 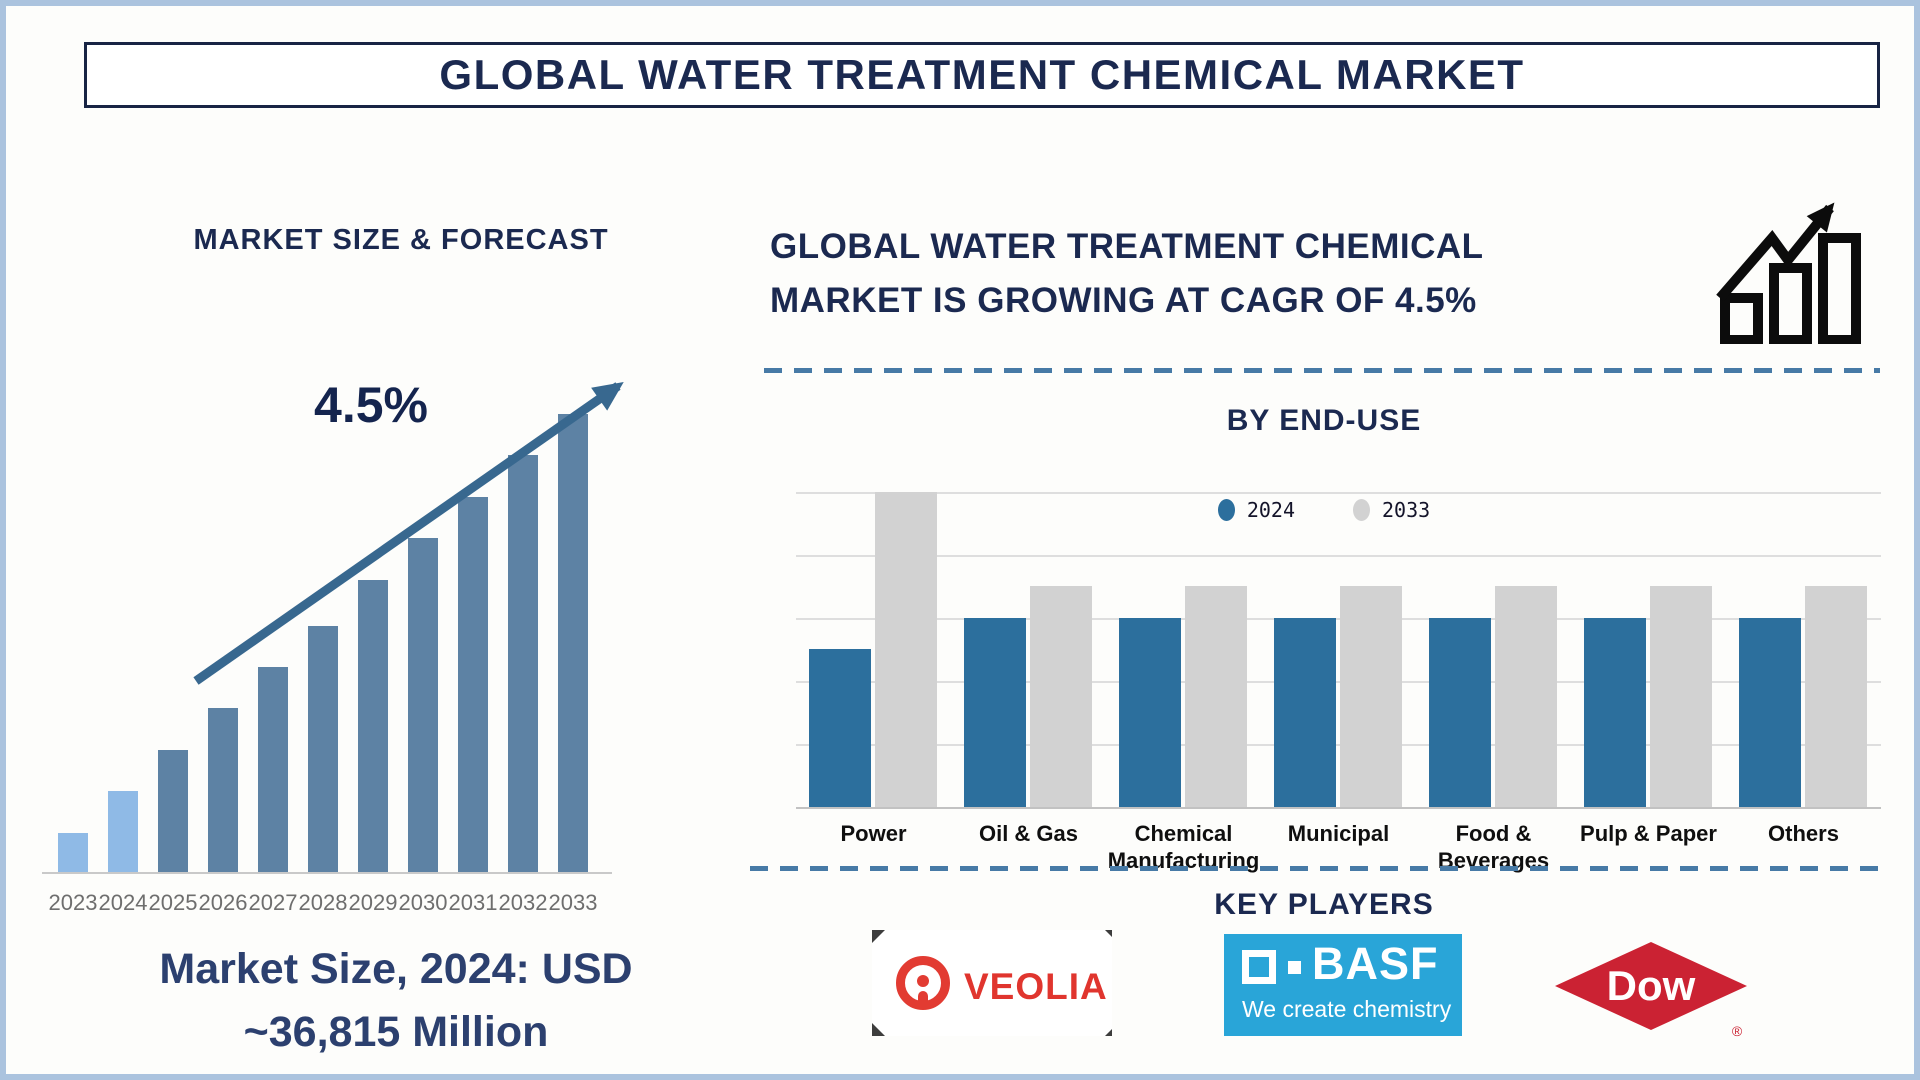 What do you see at coordinates (1183, 649) in the screenshot?
I see `enduse-group-chemical-manufacturing` at bounding box center [1183, 649].